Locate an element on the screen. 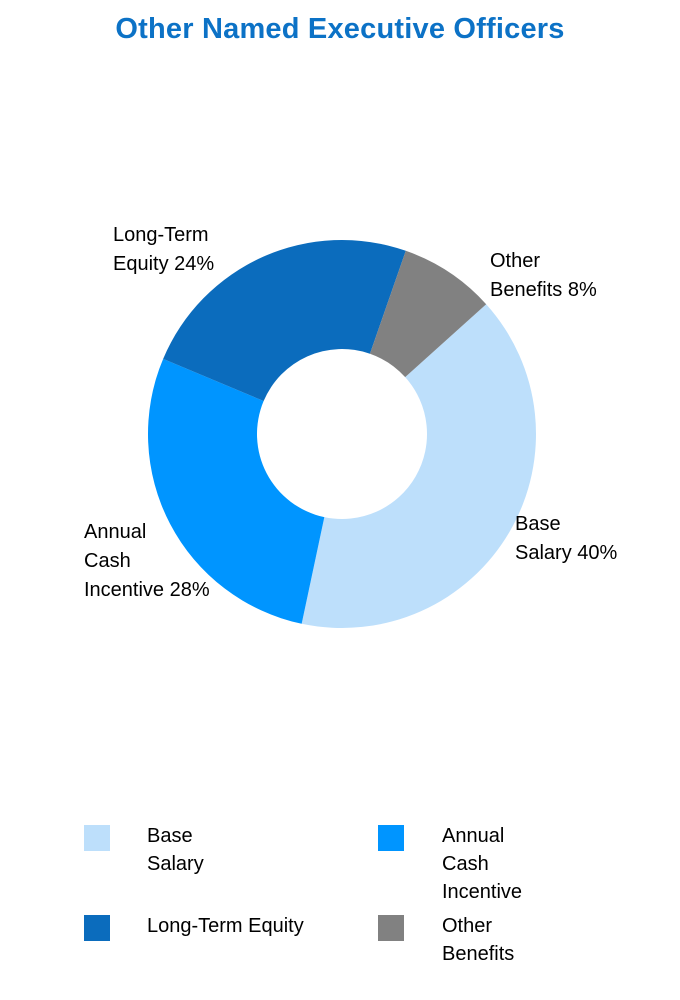 This screenshot has width=680, height=1000. legend-swatch-base-salary is located at coordinates (97, 838).